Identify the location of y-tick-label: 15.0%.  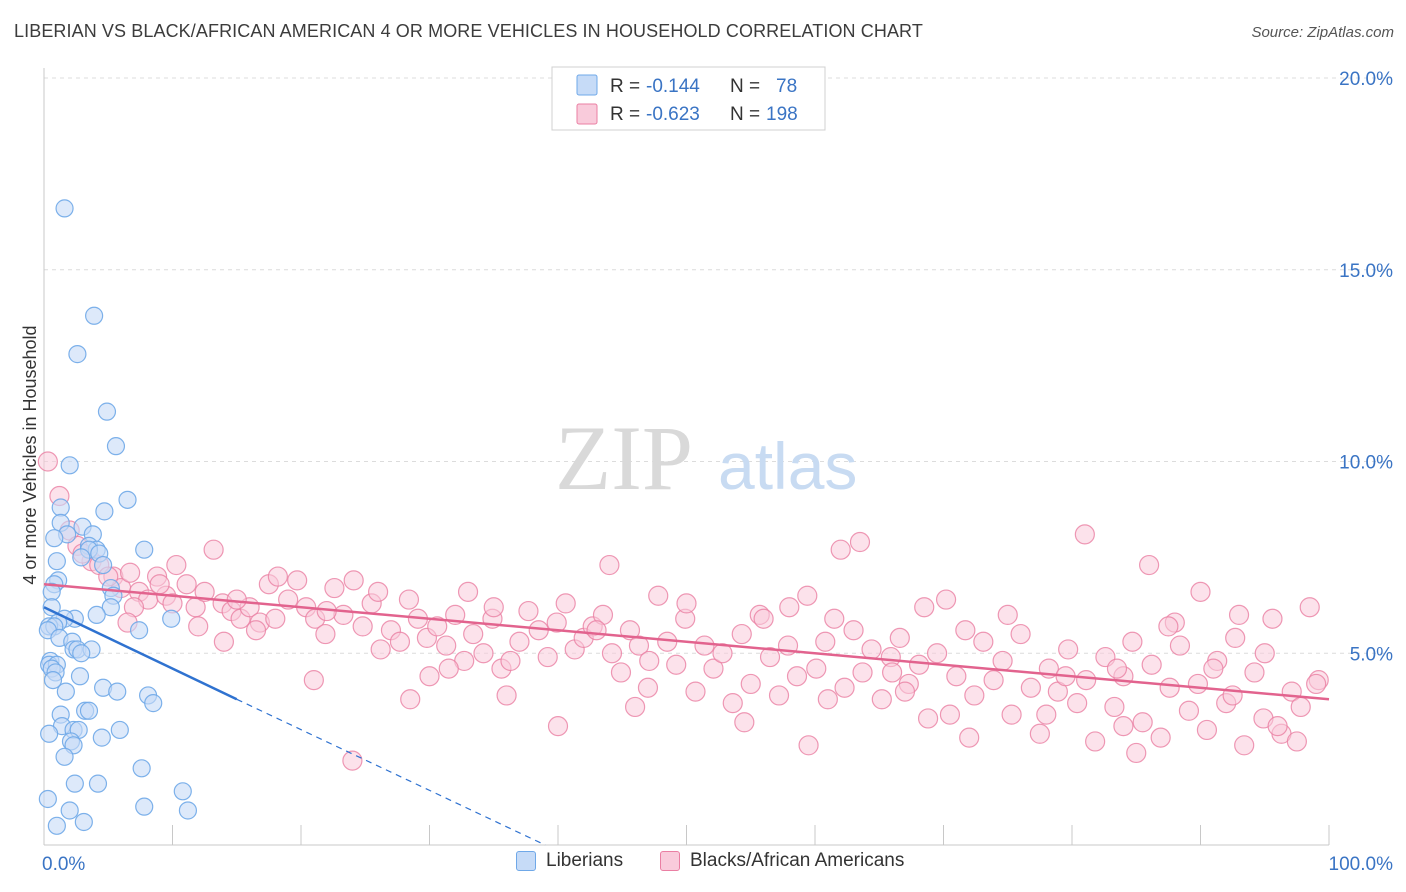
(1366, 271).